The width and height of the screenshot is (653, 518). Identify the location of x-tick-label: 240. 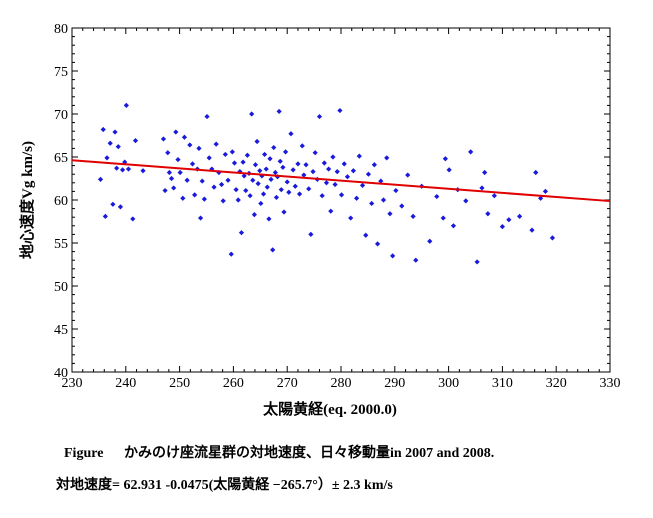
(125, 383).